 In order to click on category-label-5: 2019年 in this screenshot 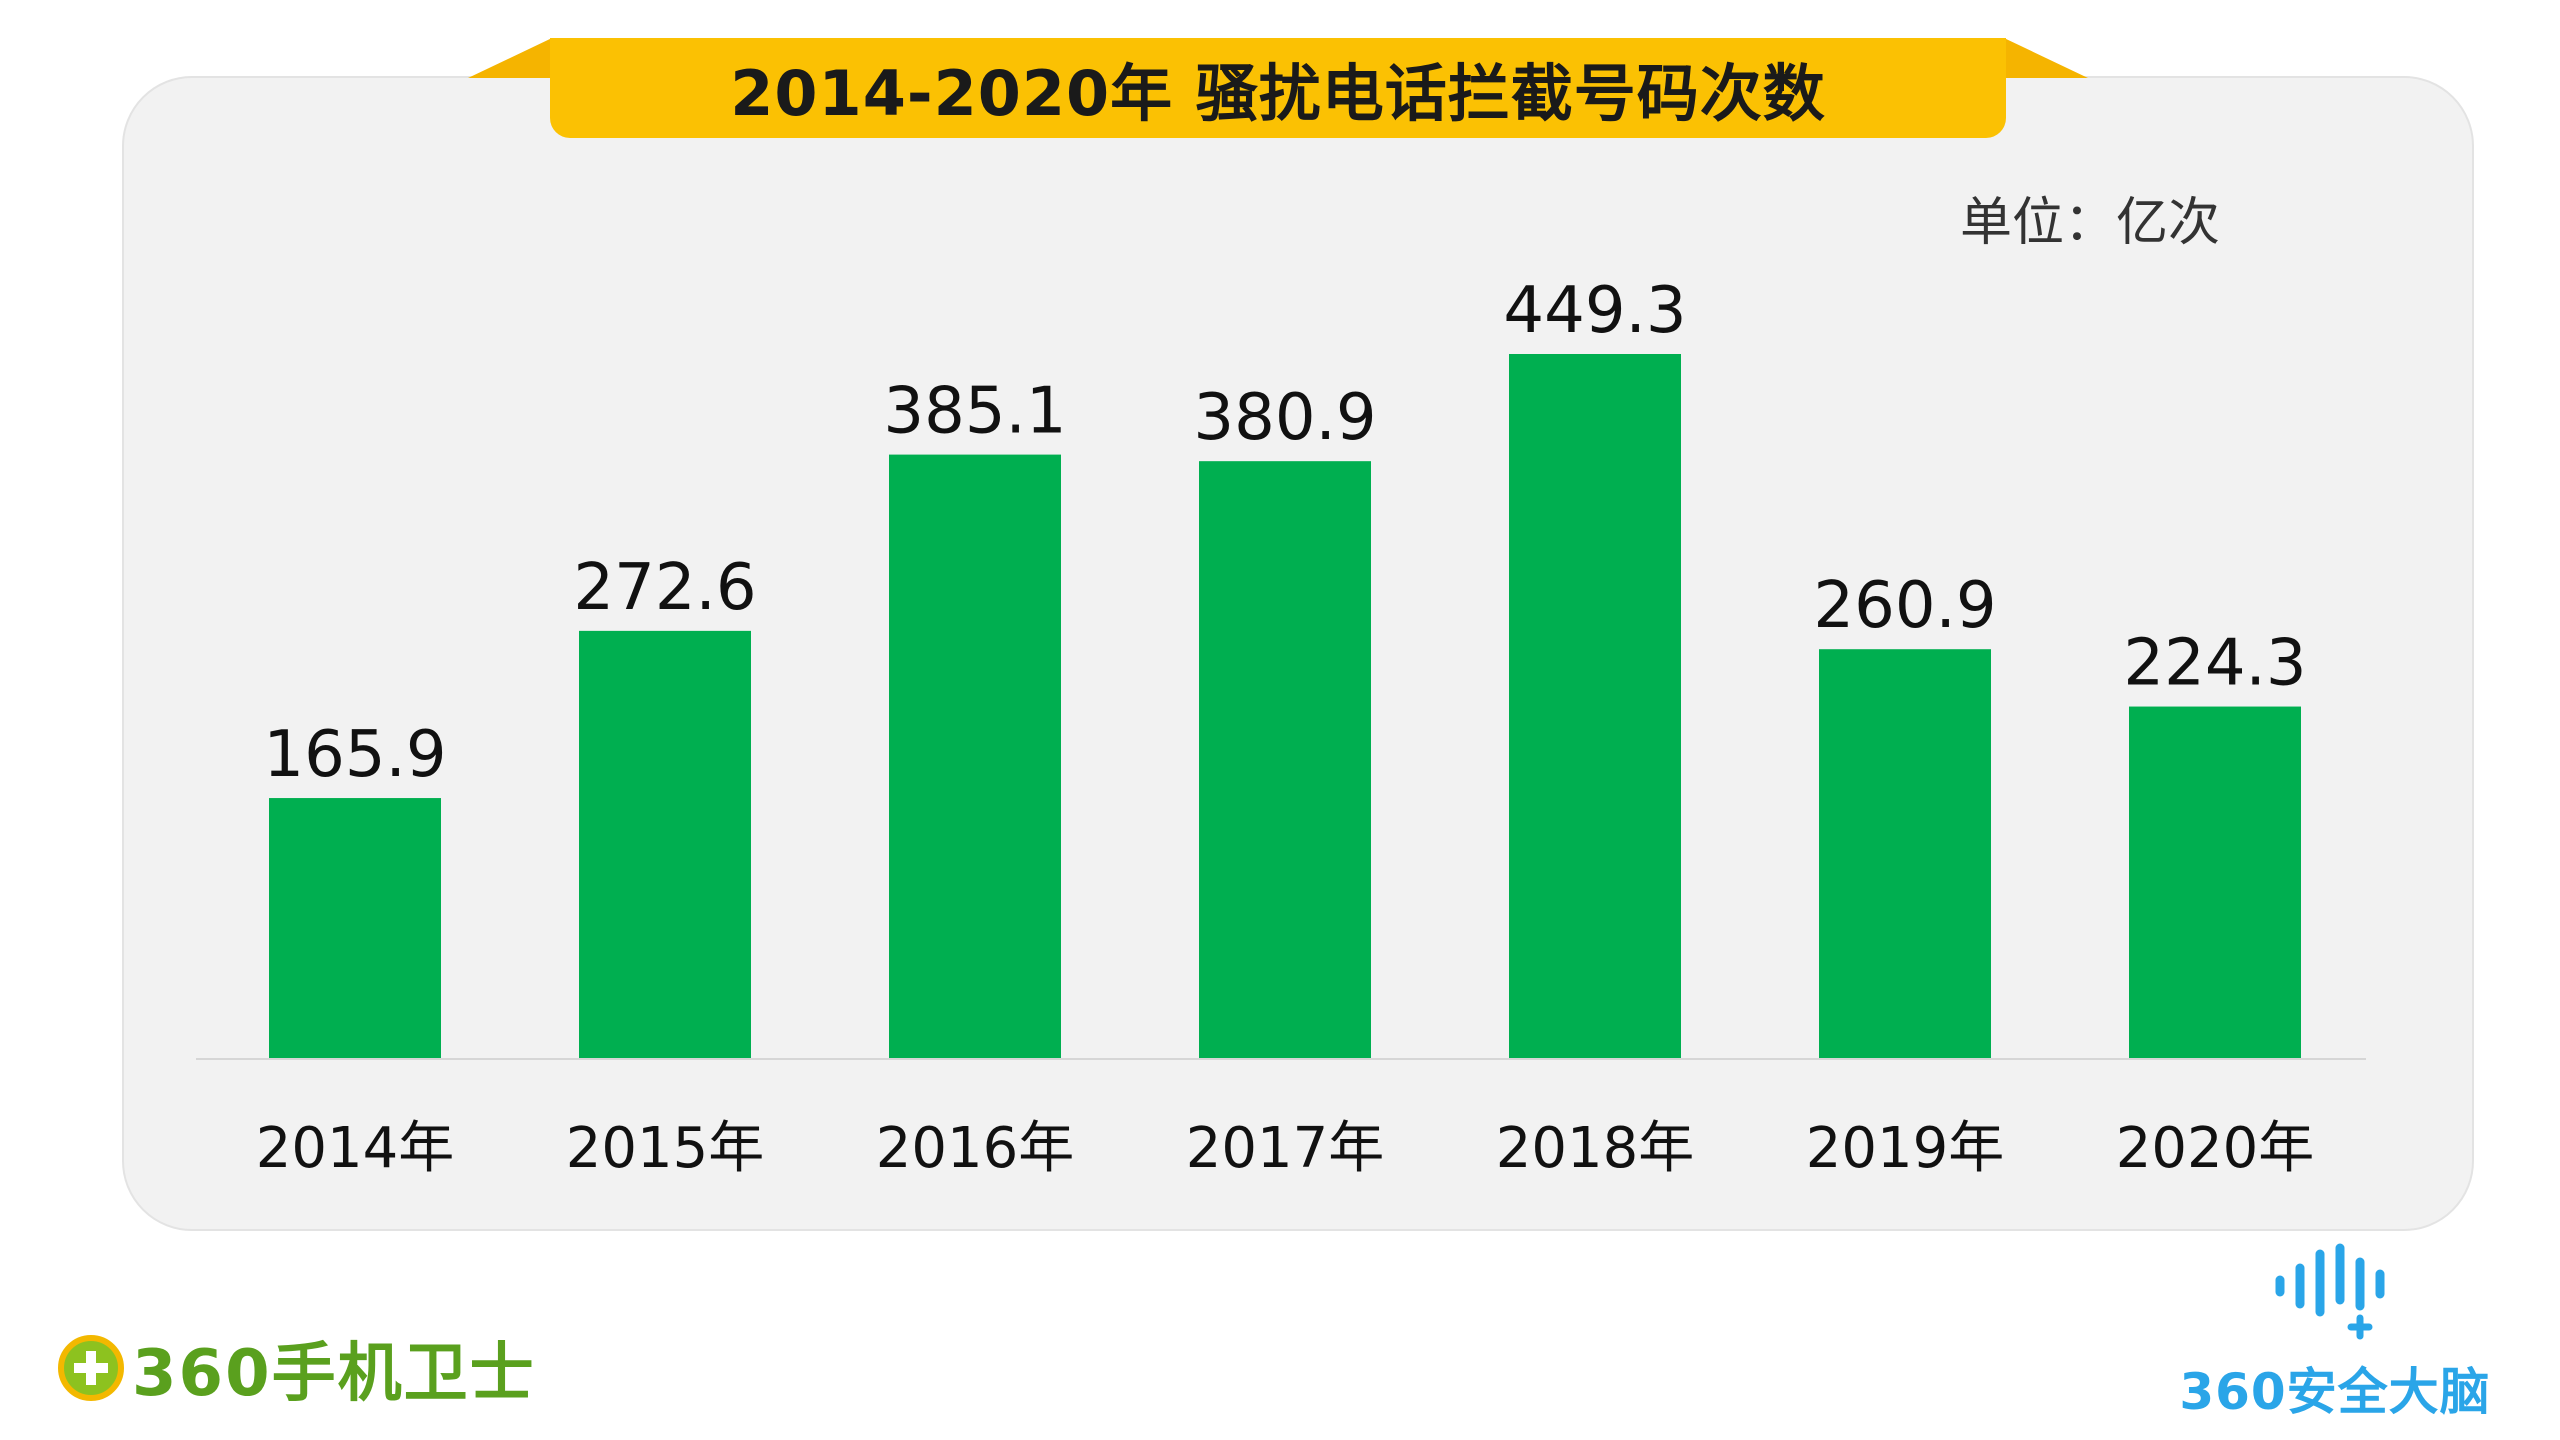, I will do `click(1905, 1148)`.